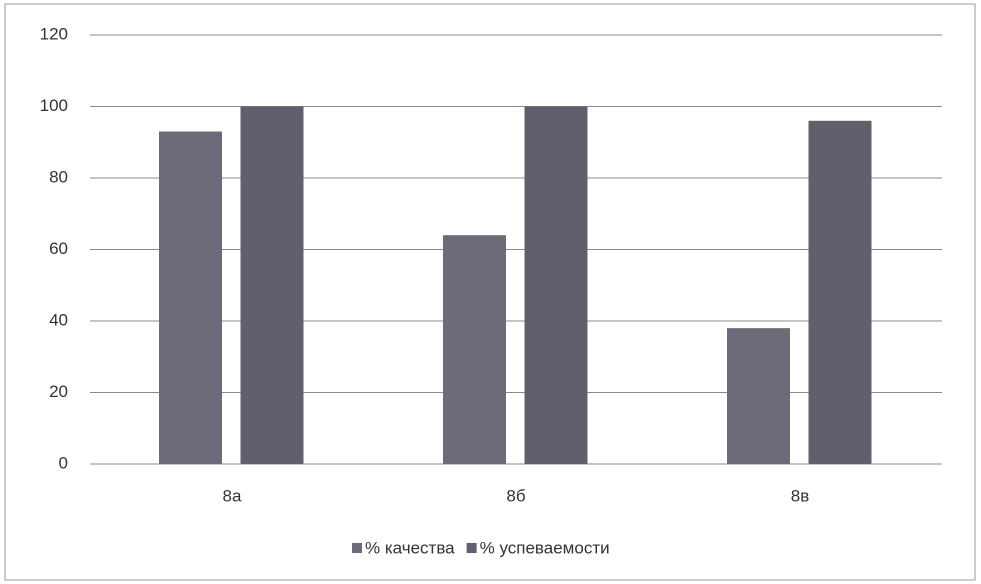 Image resolution: width=981 pixels, height=584 pixels. Describe the element at coordinates (58, 391) in the screenshot. I see `y-tick-label: 20` at that location.